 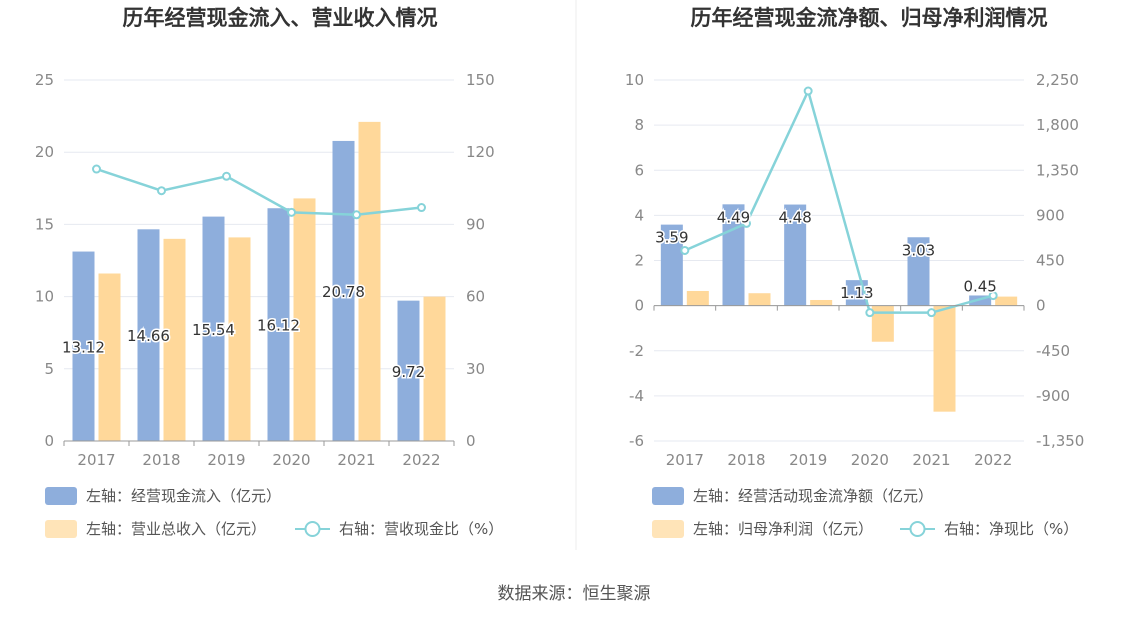 What do you see at coordinates (1057, 125) in the screenshot?
I see `right-axis-tick-label: 1,800` at bounding box center [1057, 125].